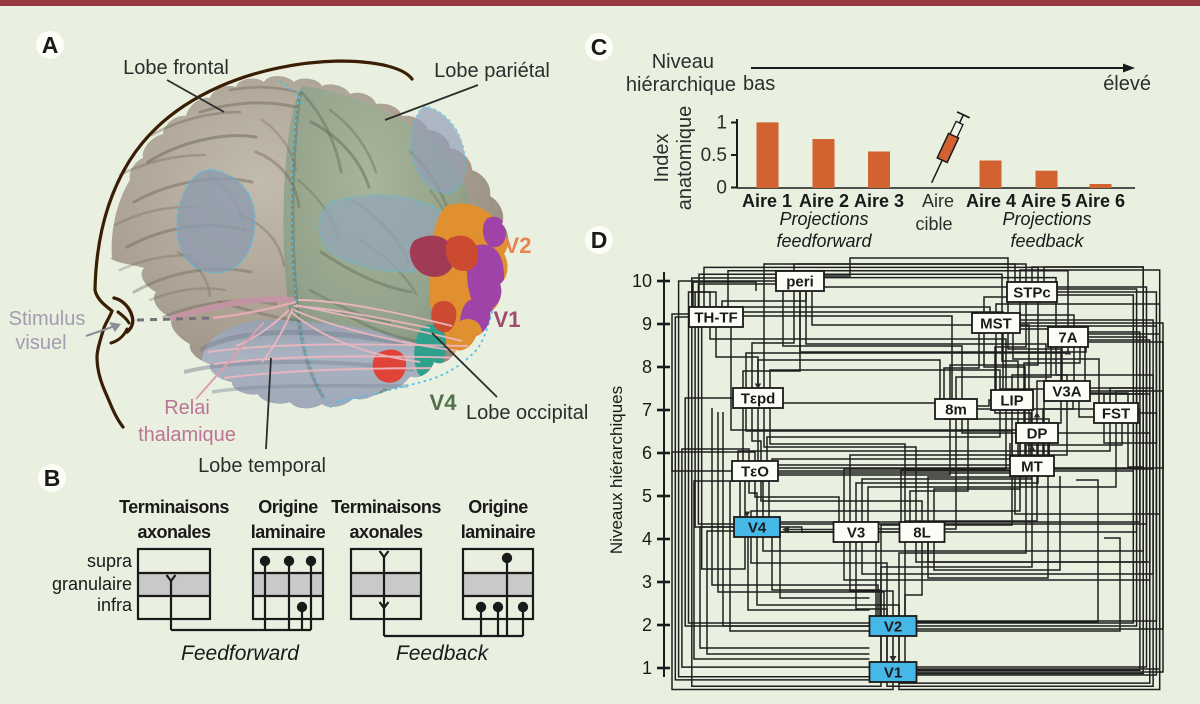 This screenshot has width=1200, height=704. Describe the element at coordinates (599, 47) in the screenshot. I see `svg-text: C` at that location.